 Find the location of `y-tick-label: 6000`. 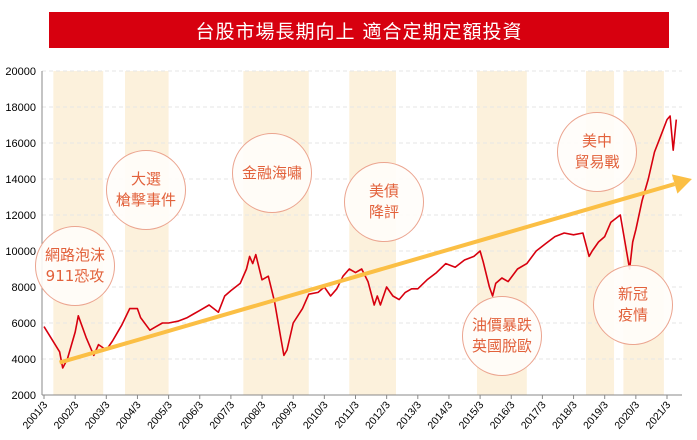

y-tick-label: 6000 is located at coordinates (24, 324).